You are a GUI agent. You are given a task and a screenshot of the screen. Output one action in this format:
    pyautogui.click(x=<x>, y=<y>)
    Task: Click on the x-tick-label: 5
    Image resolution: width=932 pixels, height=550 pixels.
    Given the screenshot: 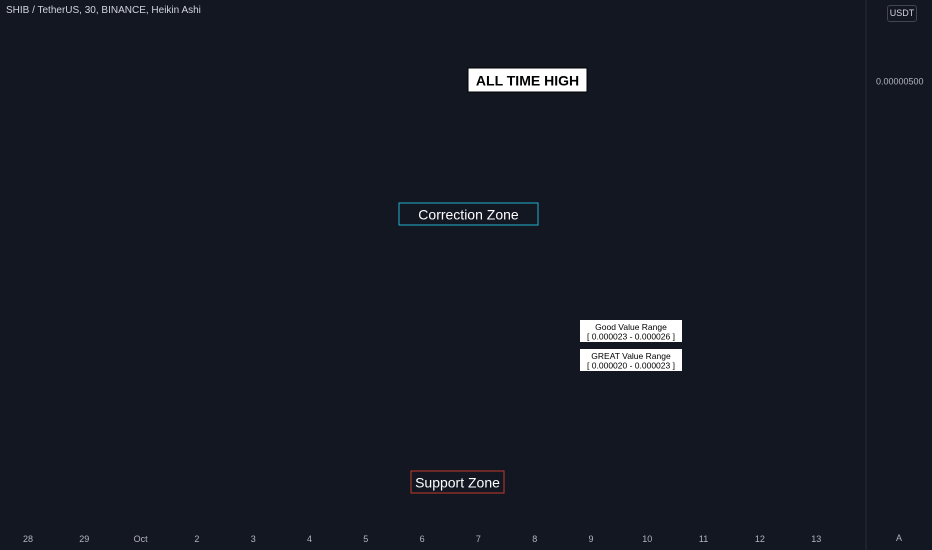 What is the action you would take?
    pyautogui.click(x=365, y=539)
    